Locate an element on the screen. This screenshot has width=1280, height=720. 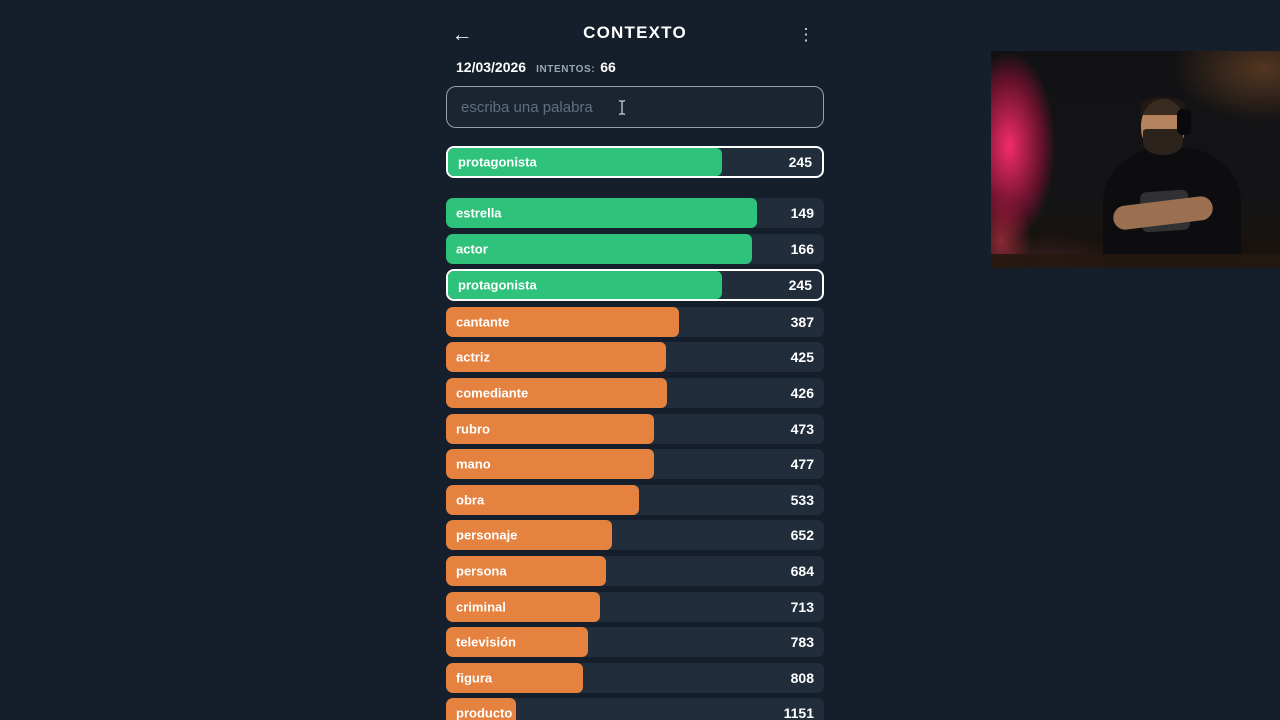
streamer-hair is located at coordinates (1163, 106).